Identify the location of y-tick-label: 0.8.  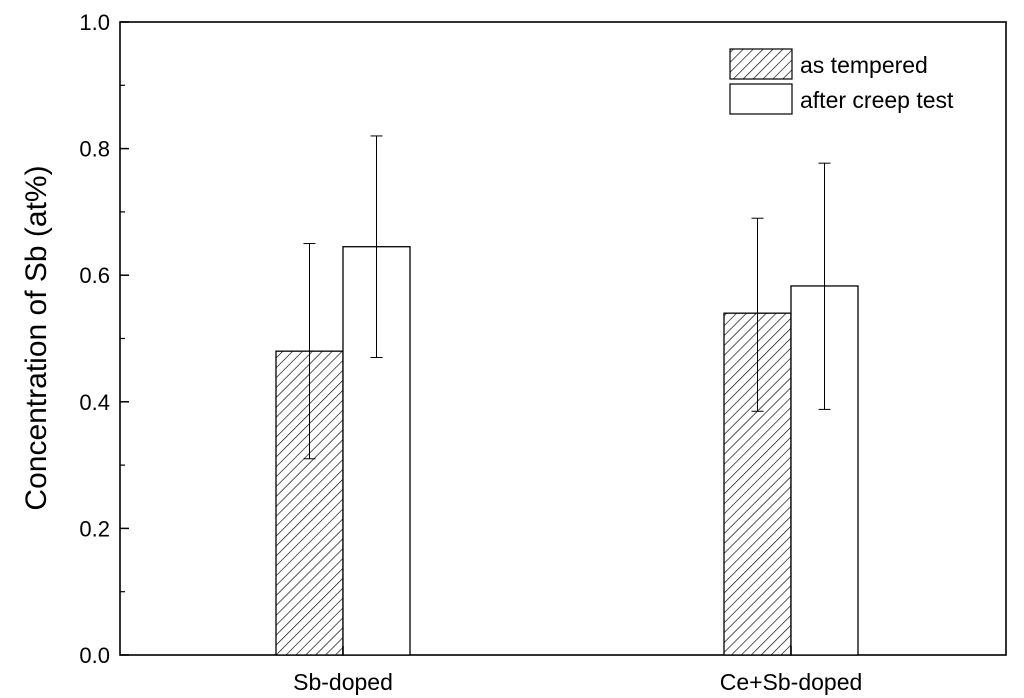
(94, 149).